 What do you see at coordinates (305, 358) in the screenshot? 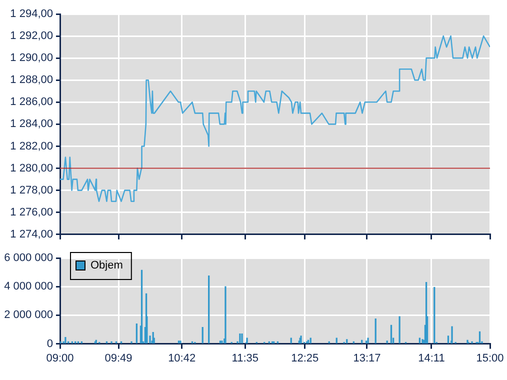
I see `x-tick-label: 12:25` at bounding box center [305, 358].